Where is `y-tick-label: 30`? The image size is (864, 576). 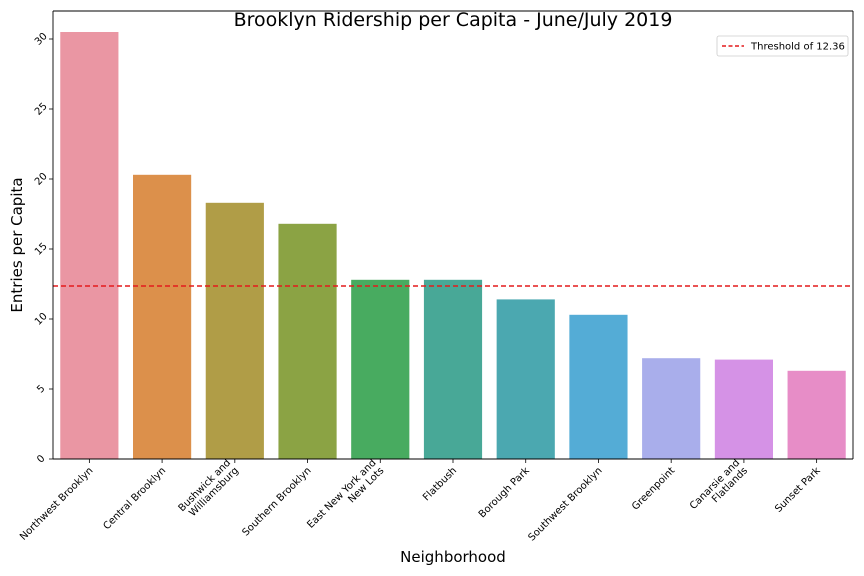
y-tick-label: 30 is located at coordinates (41, 39).